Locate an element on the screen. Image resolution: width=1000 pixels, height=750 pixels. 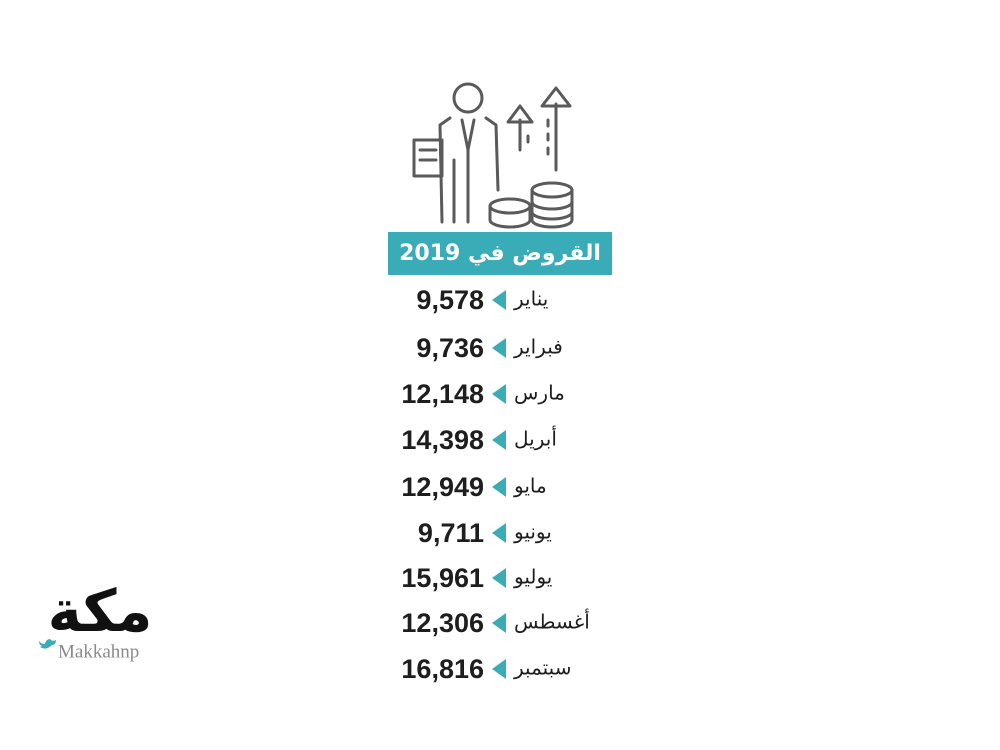
month-name: سبتمبر is located at coordinates (542, 668).